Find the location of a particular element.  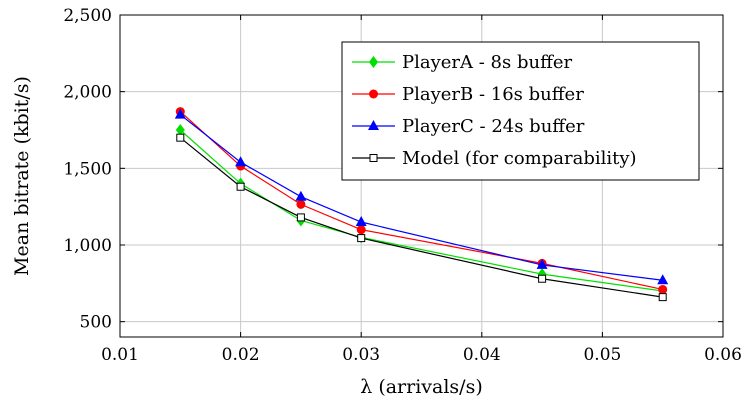

x-axis-title: λ (arrivals/s) is located at coordinates (421, 387).